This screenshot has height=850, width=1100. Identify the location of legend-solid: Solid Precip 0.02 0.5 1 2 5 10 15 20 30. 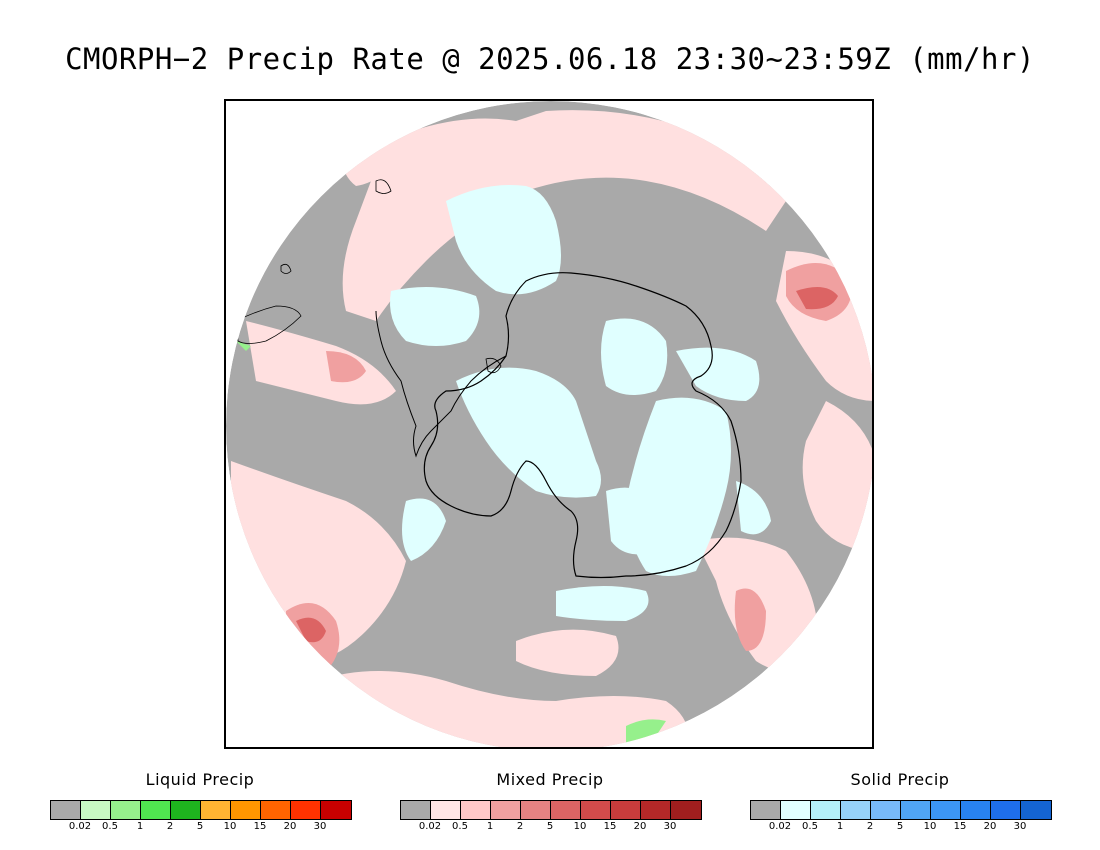
(901, 801).